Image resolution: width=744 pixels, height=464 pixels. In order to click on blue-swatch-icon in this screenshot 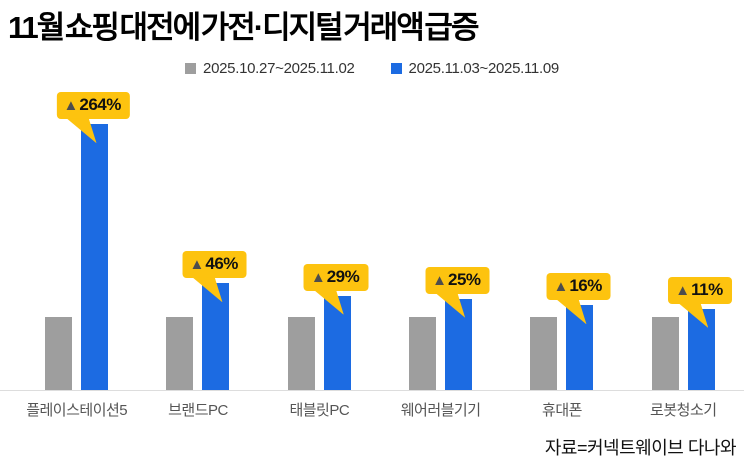, I will do `click(396, 68)`.